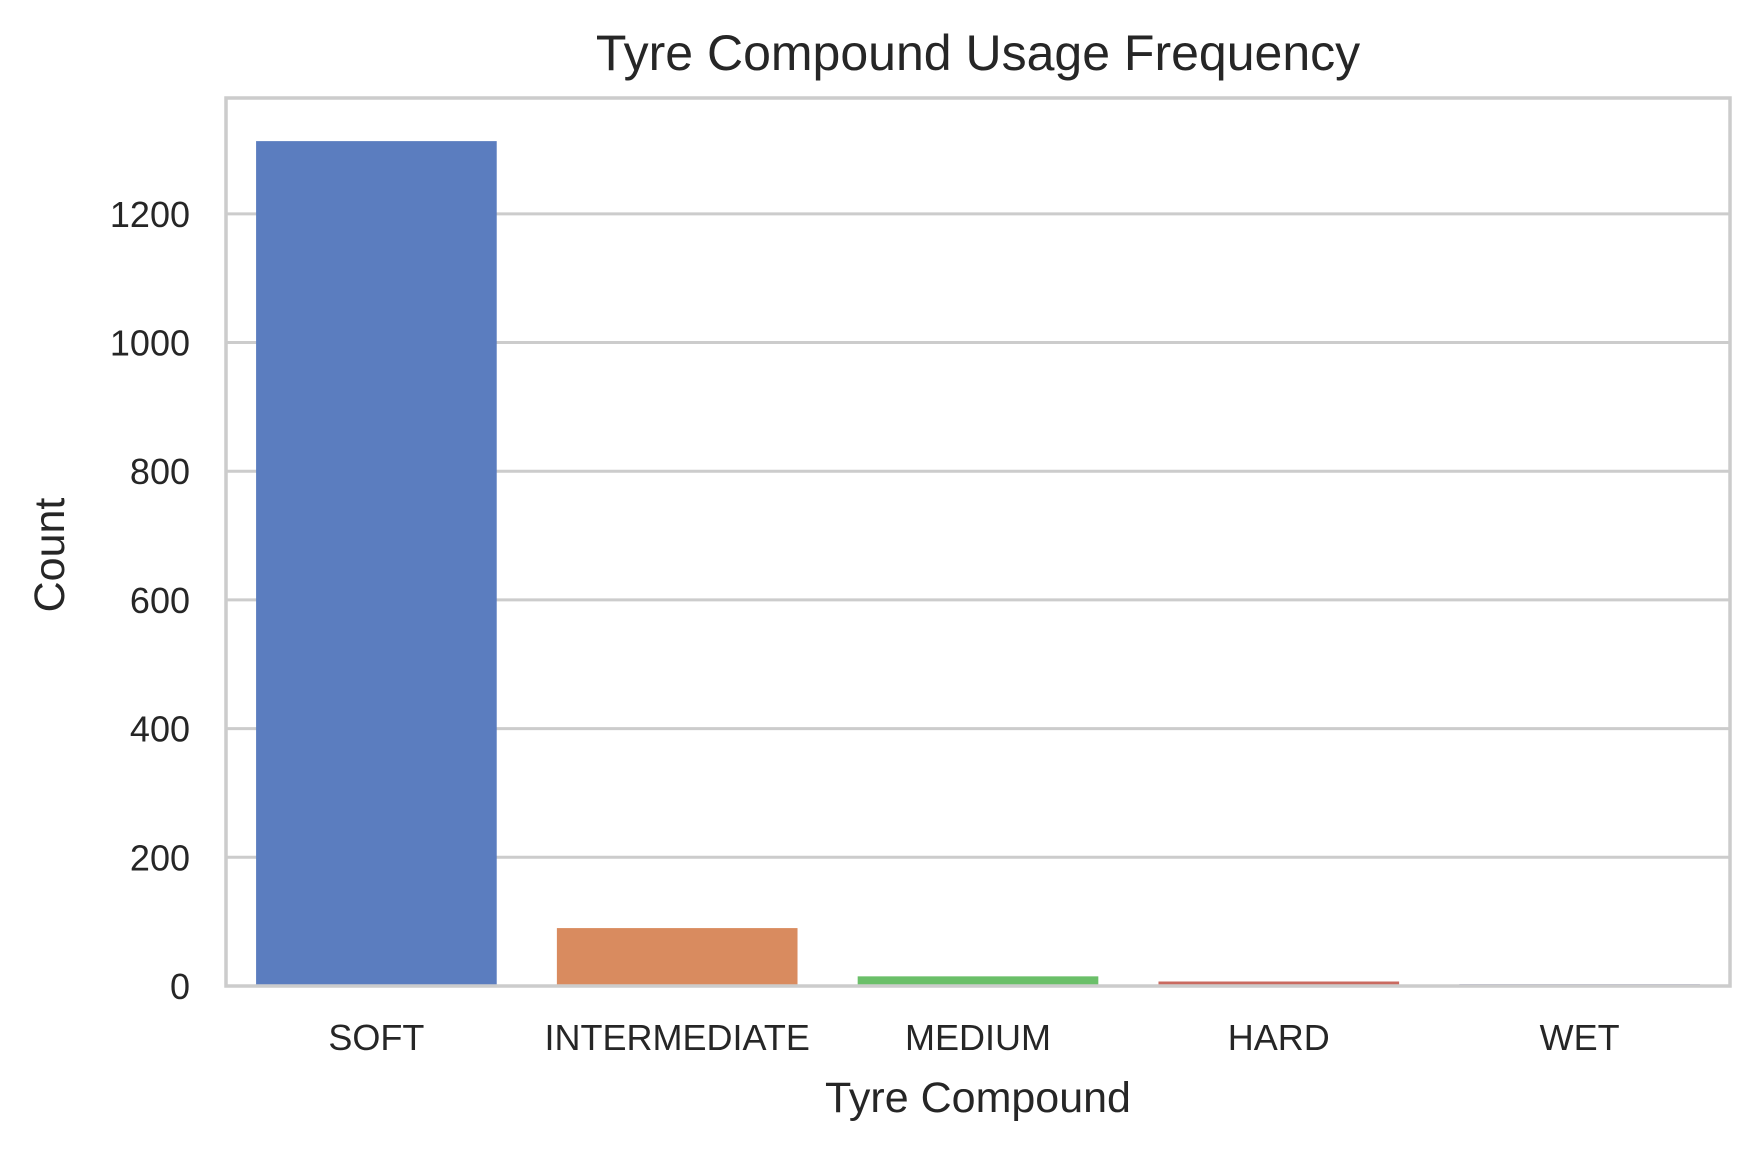 This screenshot has width=1752, height=1152. I want to click on bar-medium, so click(978, 981).